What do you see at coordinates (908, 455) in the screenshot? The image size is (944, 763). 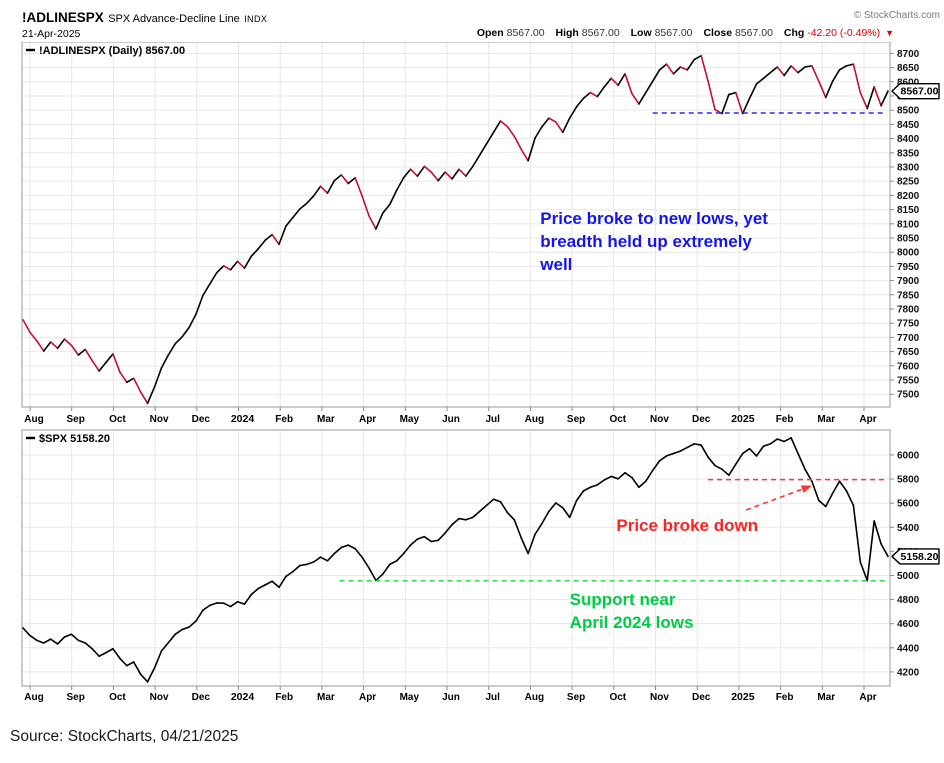 I see `y-axis-label: 6000` at bounding box center [908, 455].